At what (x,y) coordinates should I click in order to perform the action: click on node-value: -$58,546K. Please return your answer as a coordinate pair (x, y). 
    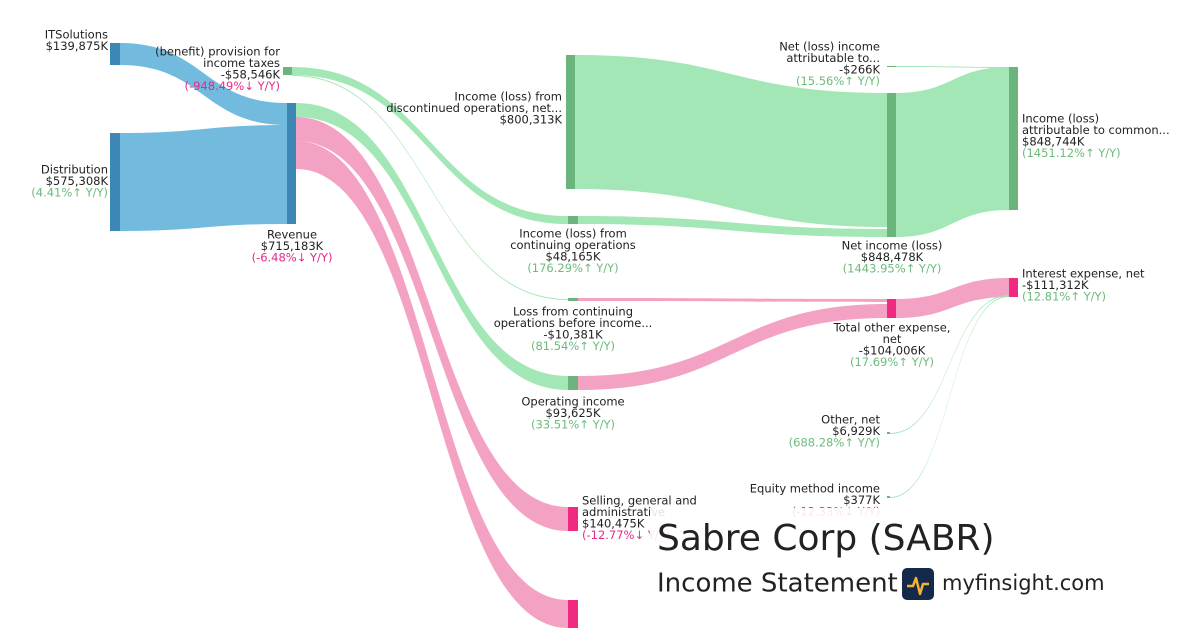
    Looking at the image, I should click on (251, 75).